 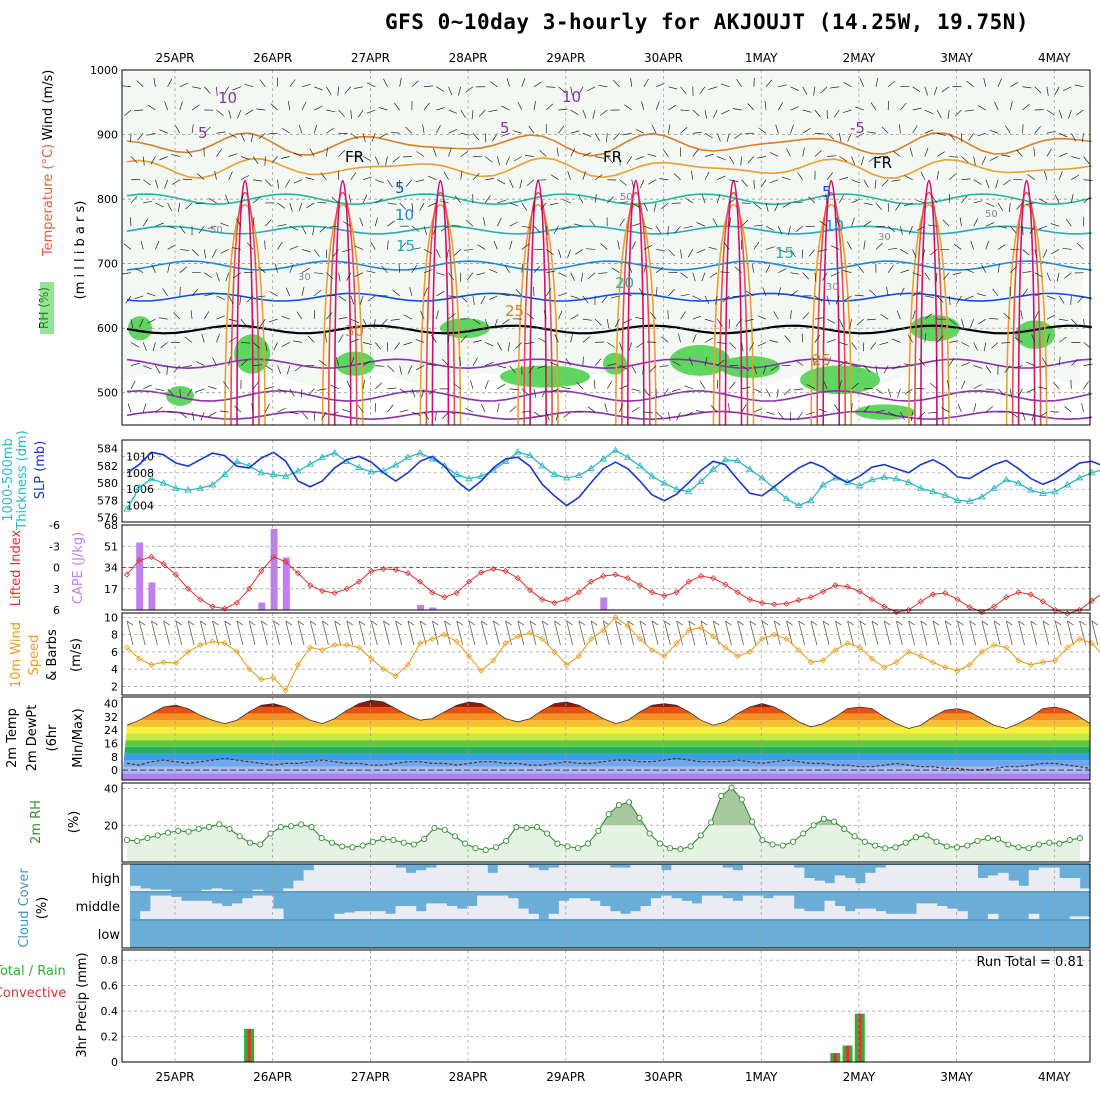 I want to click on precip-legend-conv: Convective, so click(x=33, y=993).